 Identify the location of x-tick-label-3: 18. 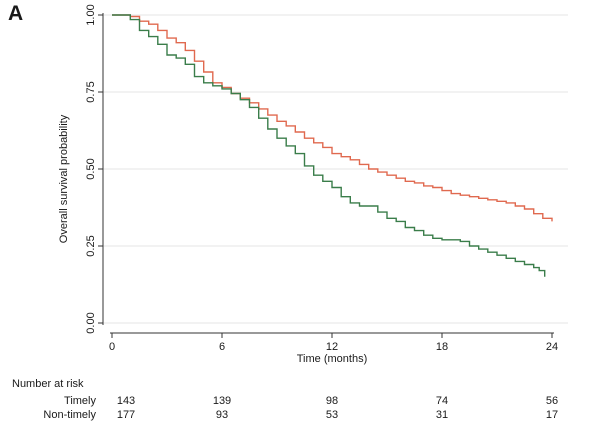
(442, 347).